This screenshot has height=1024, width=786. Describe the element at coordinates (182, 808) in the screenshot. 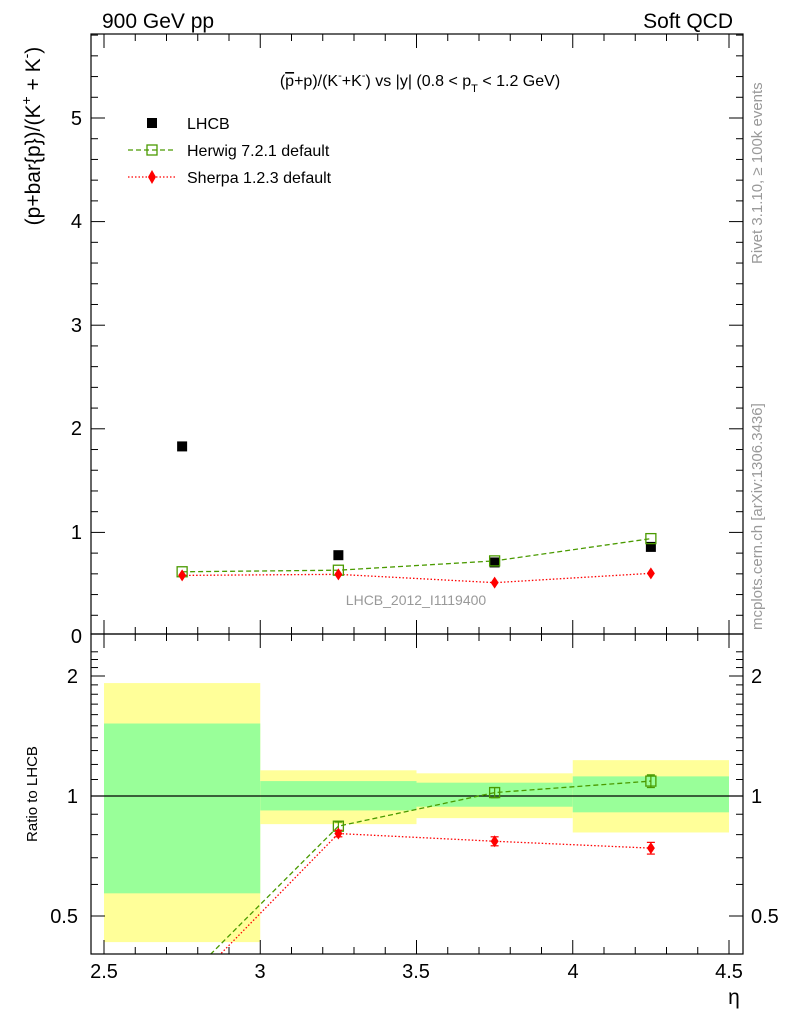

I see `ratio-band-inner` at that location.